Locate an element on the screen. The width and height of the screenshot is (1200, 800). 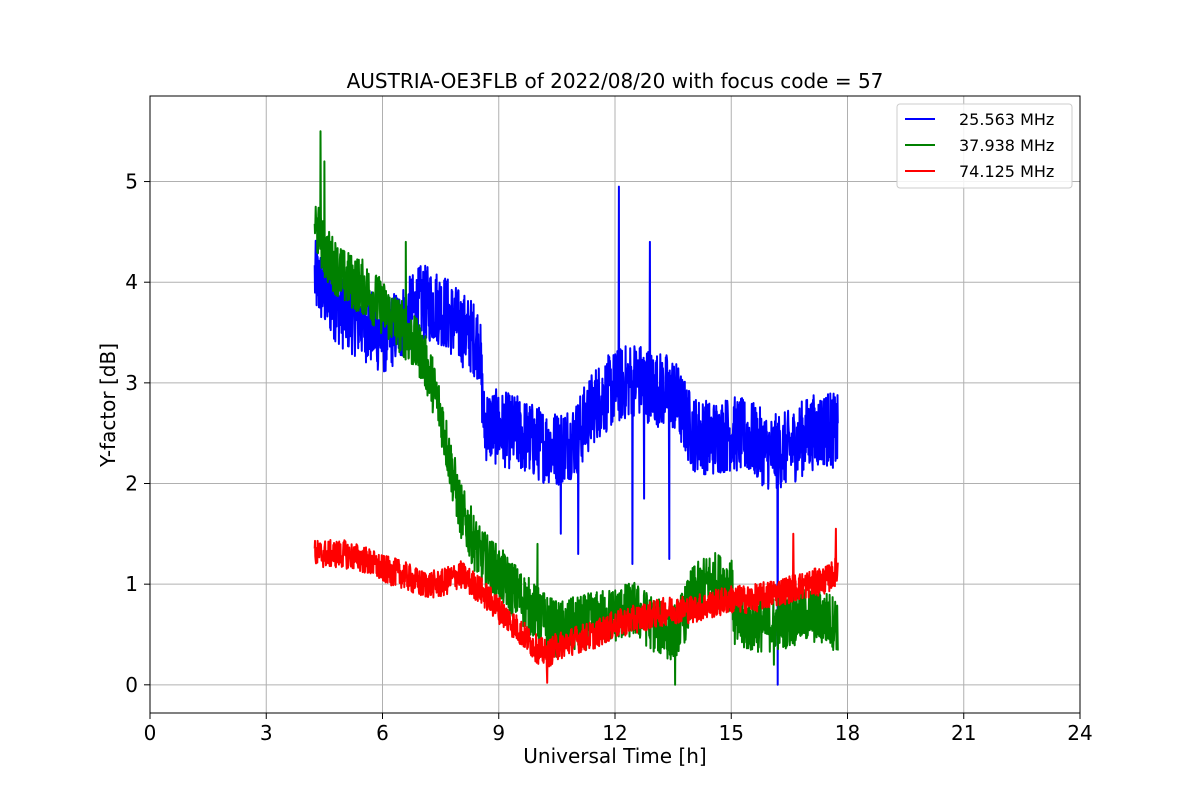
y-tick-label: 3 is located at coordinates (131, 383).